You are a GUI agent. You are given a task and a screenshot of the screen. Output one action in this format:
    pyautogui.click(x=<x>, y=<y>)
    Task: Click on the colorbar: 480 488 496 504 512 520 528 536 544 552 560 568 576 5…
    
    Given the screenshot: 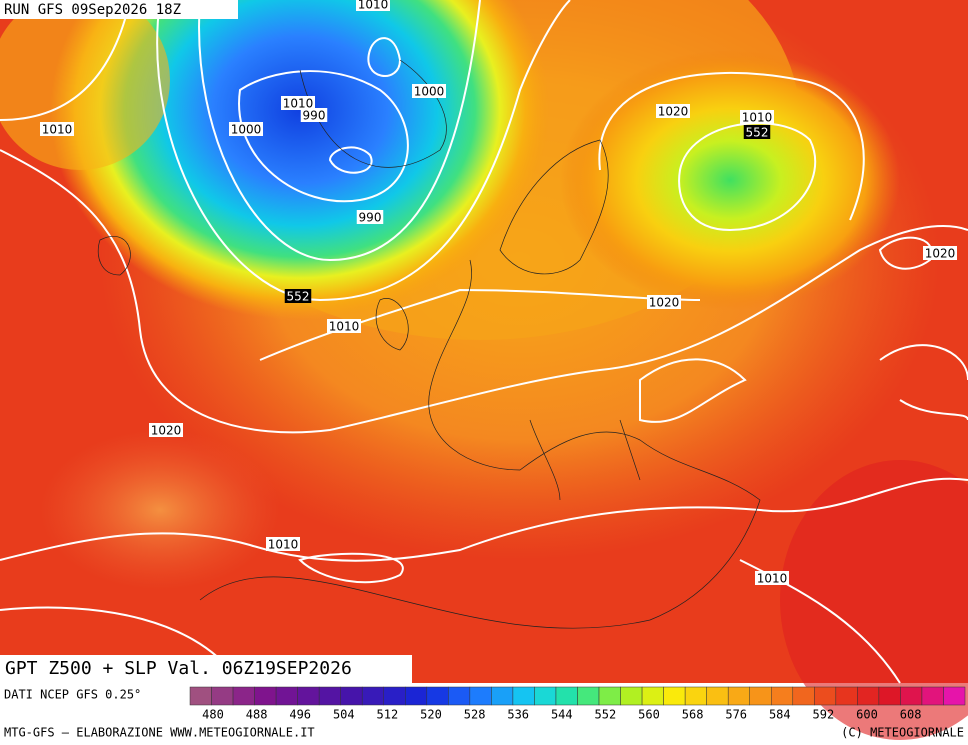 What is the action you would take?
    pyautogui.click(x=577, y=704)
    